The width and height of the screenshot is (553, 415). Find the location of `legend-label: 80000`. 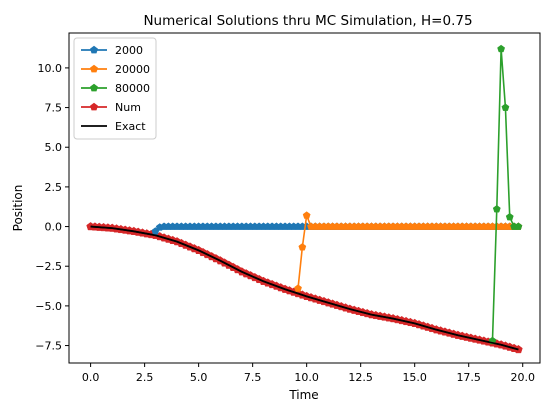

legend-label: 80000 is located at coordinates (132, 88).